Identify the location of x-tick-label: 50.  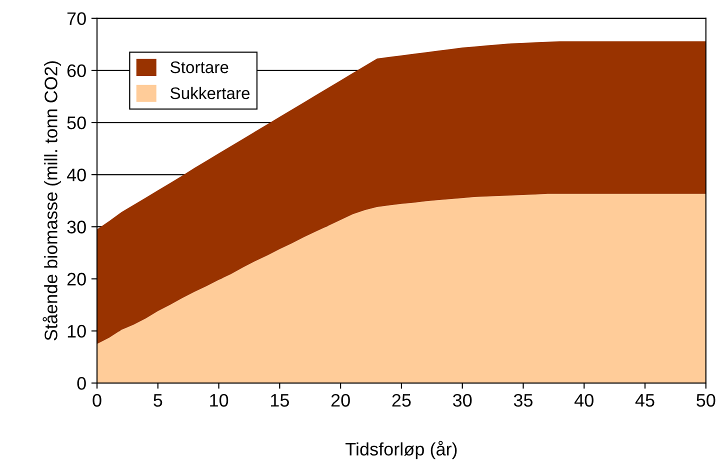
(706, 400).